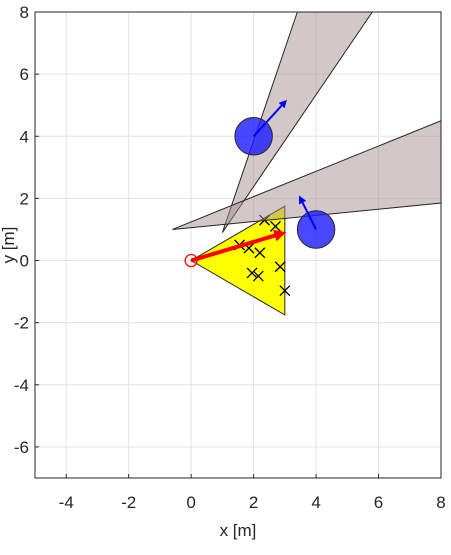 The height and width of the screenshot is (555, 451). I want to click on x-tick-label: 4, so click(315, 502).